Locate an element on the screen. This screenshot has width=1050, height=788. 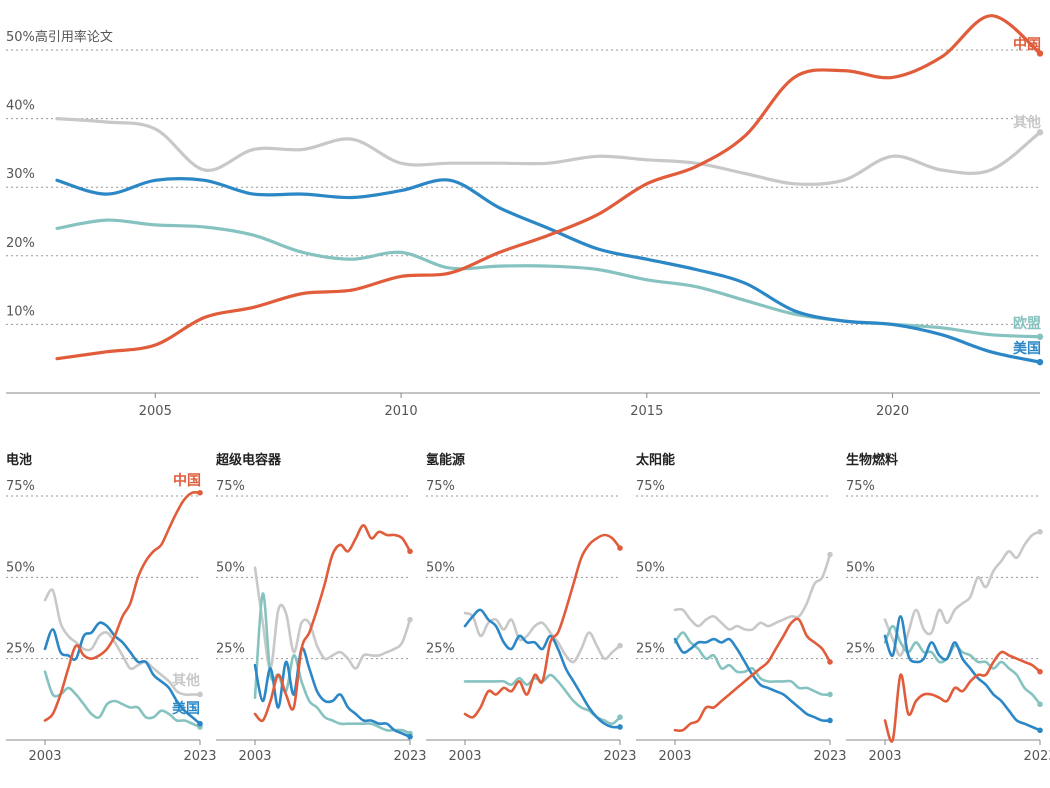
y-tick-label: 10% is located at coordinates (20, 311).